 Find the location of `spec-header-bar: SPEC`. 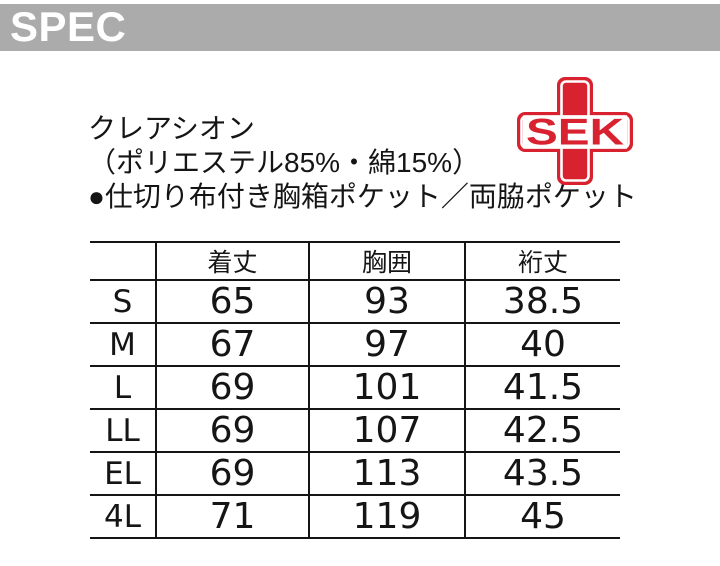

spec-header-bar: SPEC is located at coordinates (360, 27).